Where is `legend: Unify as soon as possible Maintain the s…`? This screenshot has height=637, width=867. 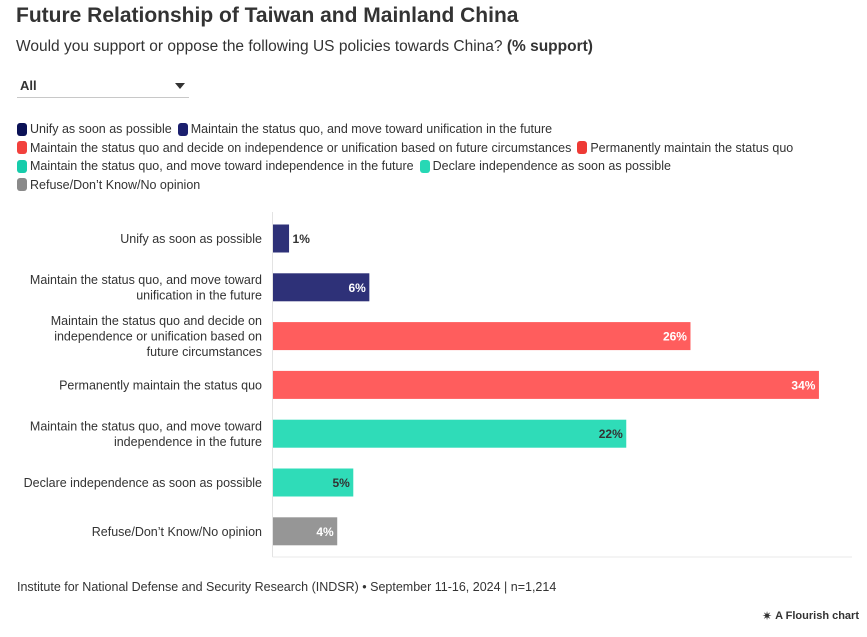 legend: Unify as soon as possible Maintain the s… is located at coordinates (437, 157).